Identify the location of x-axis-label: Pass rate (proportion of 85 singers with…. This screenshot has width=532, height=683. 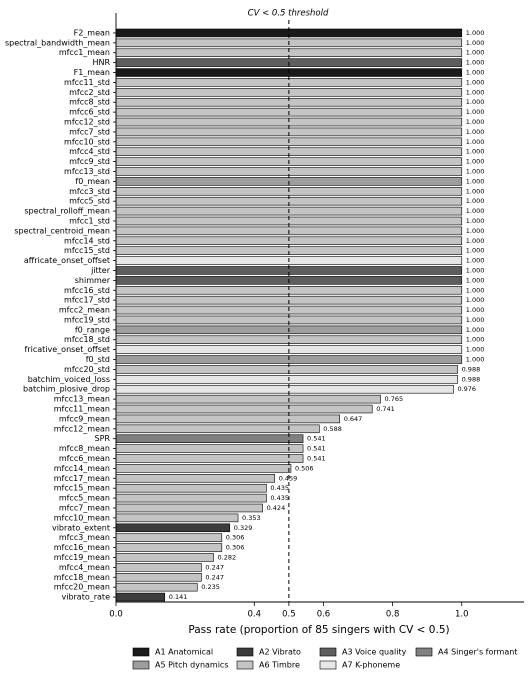
(318, 630).